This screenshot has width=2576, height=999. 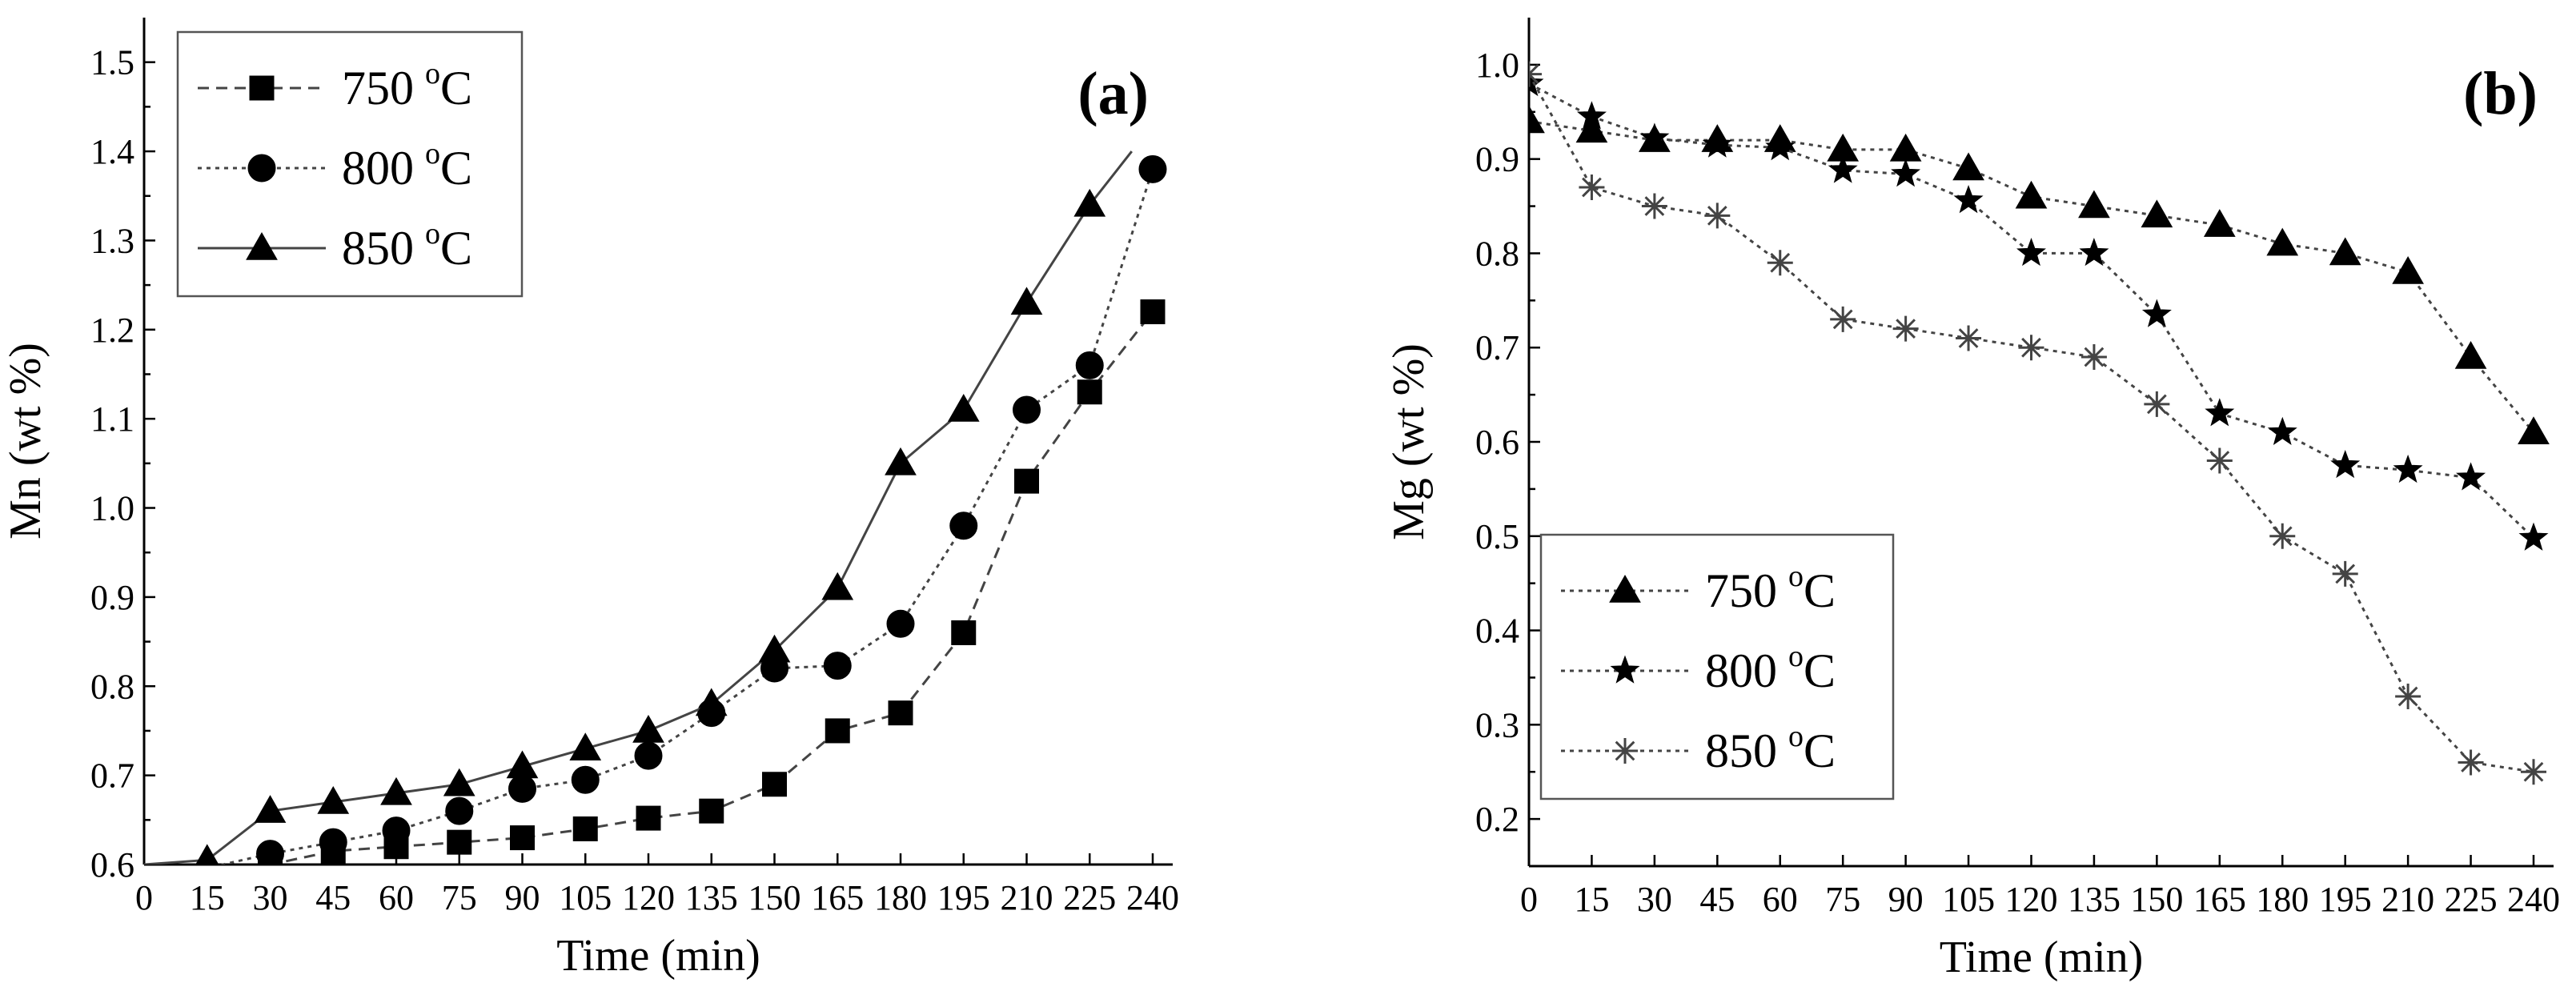 I want to click on panel-label: (b), so click(x=2500, y=93).